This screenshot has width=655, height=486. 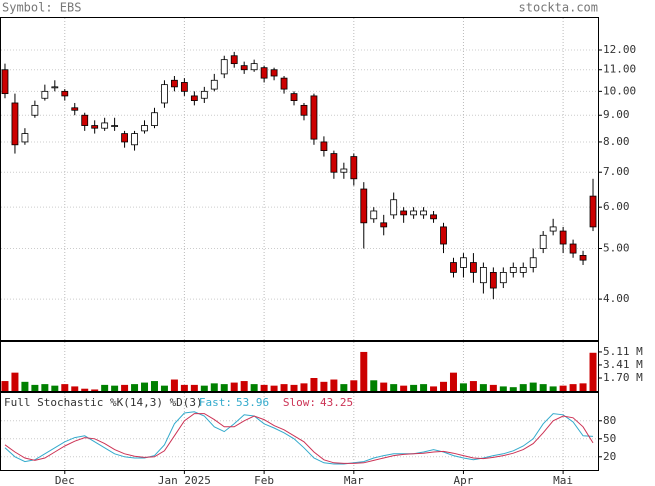 I want to click on x-tick-label: Apr, so click(x=464, y=480).